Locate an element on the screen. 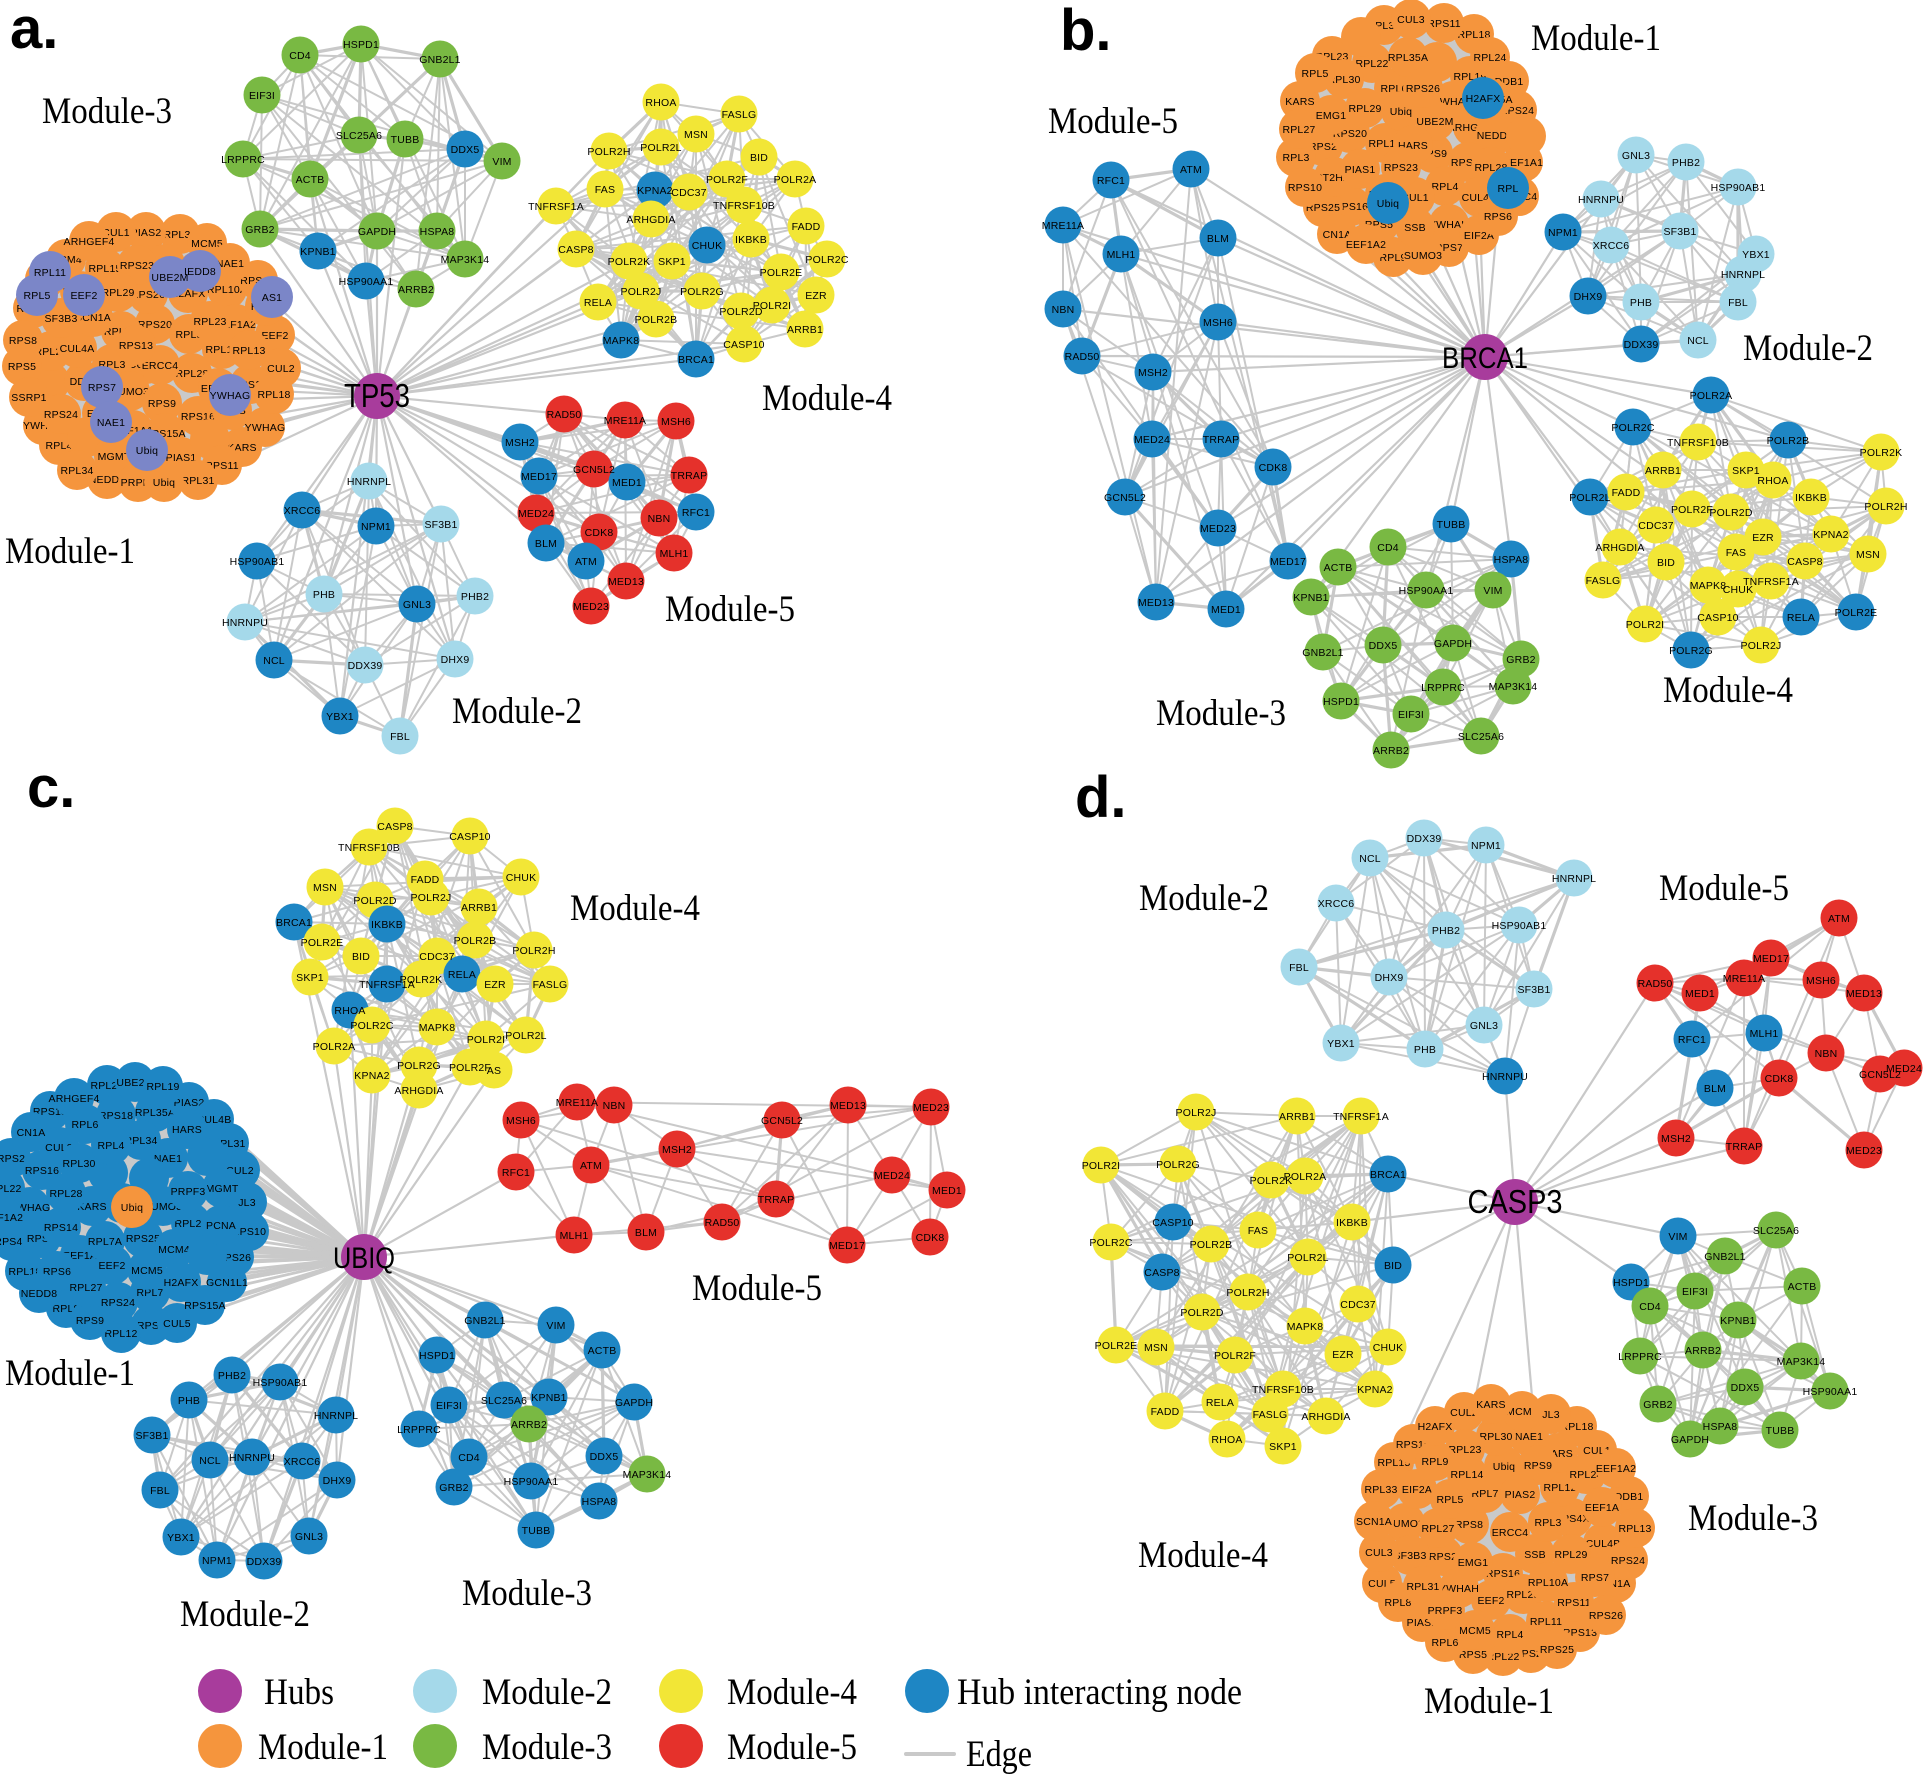 The height and width of the screenshot is (1775, 1923). svg-text: RPS5 is located at coordinates (22, 367).